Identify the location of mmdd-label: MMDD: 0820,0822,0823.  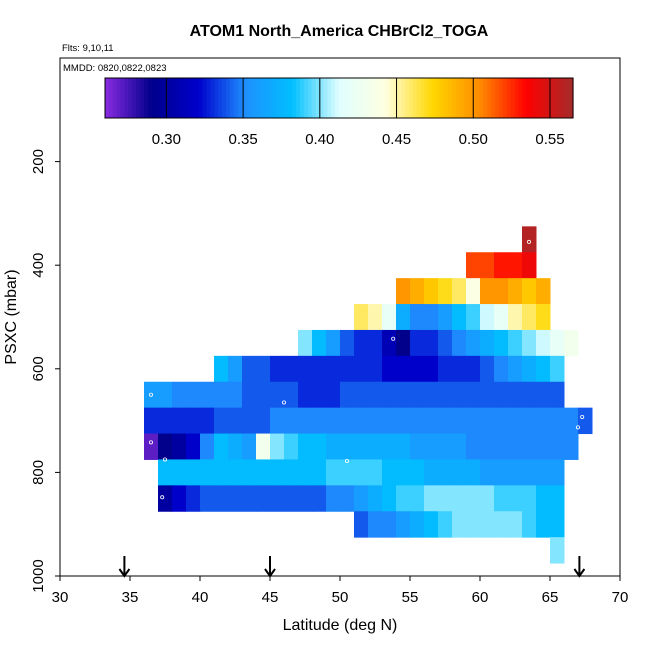
(115, 68).